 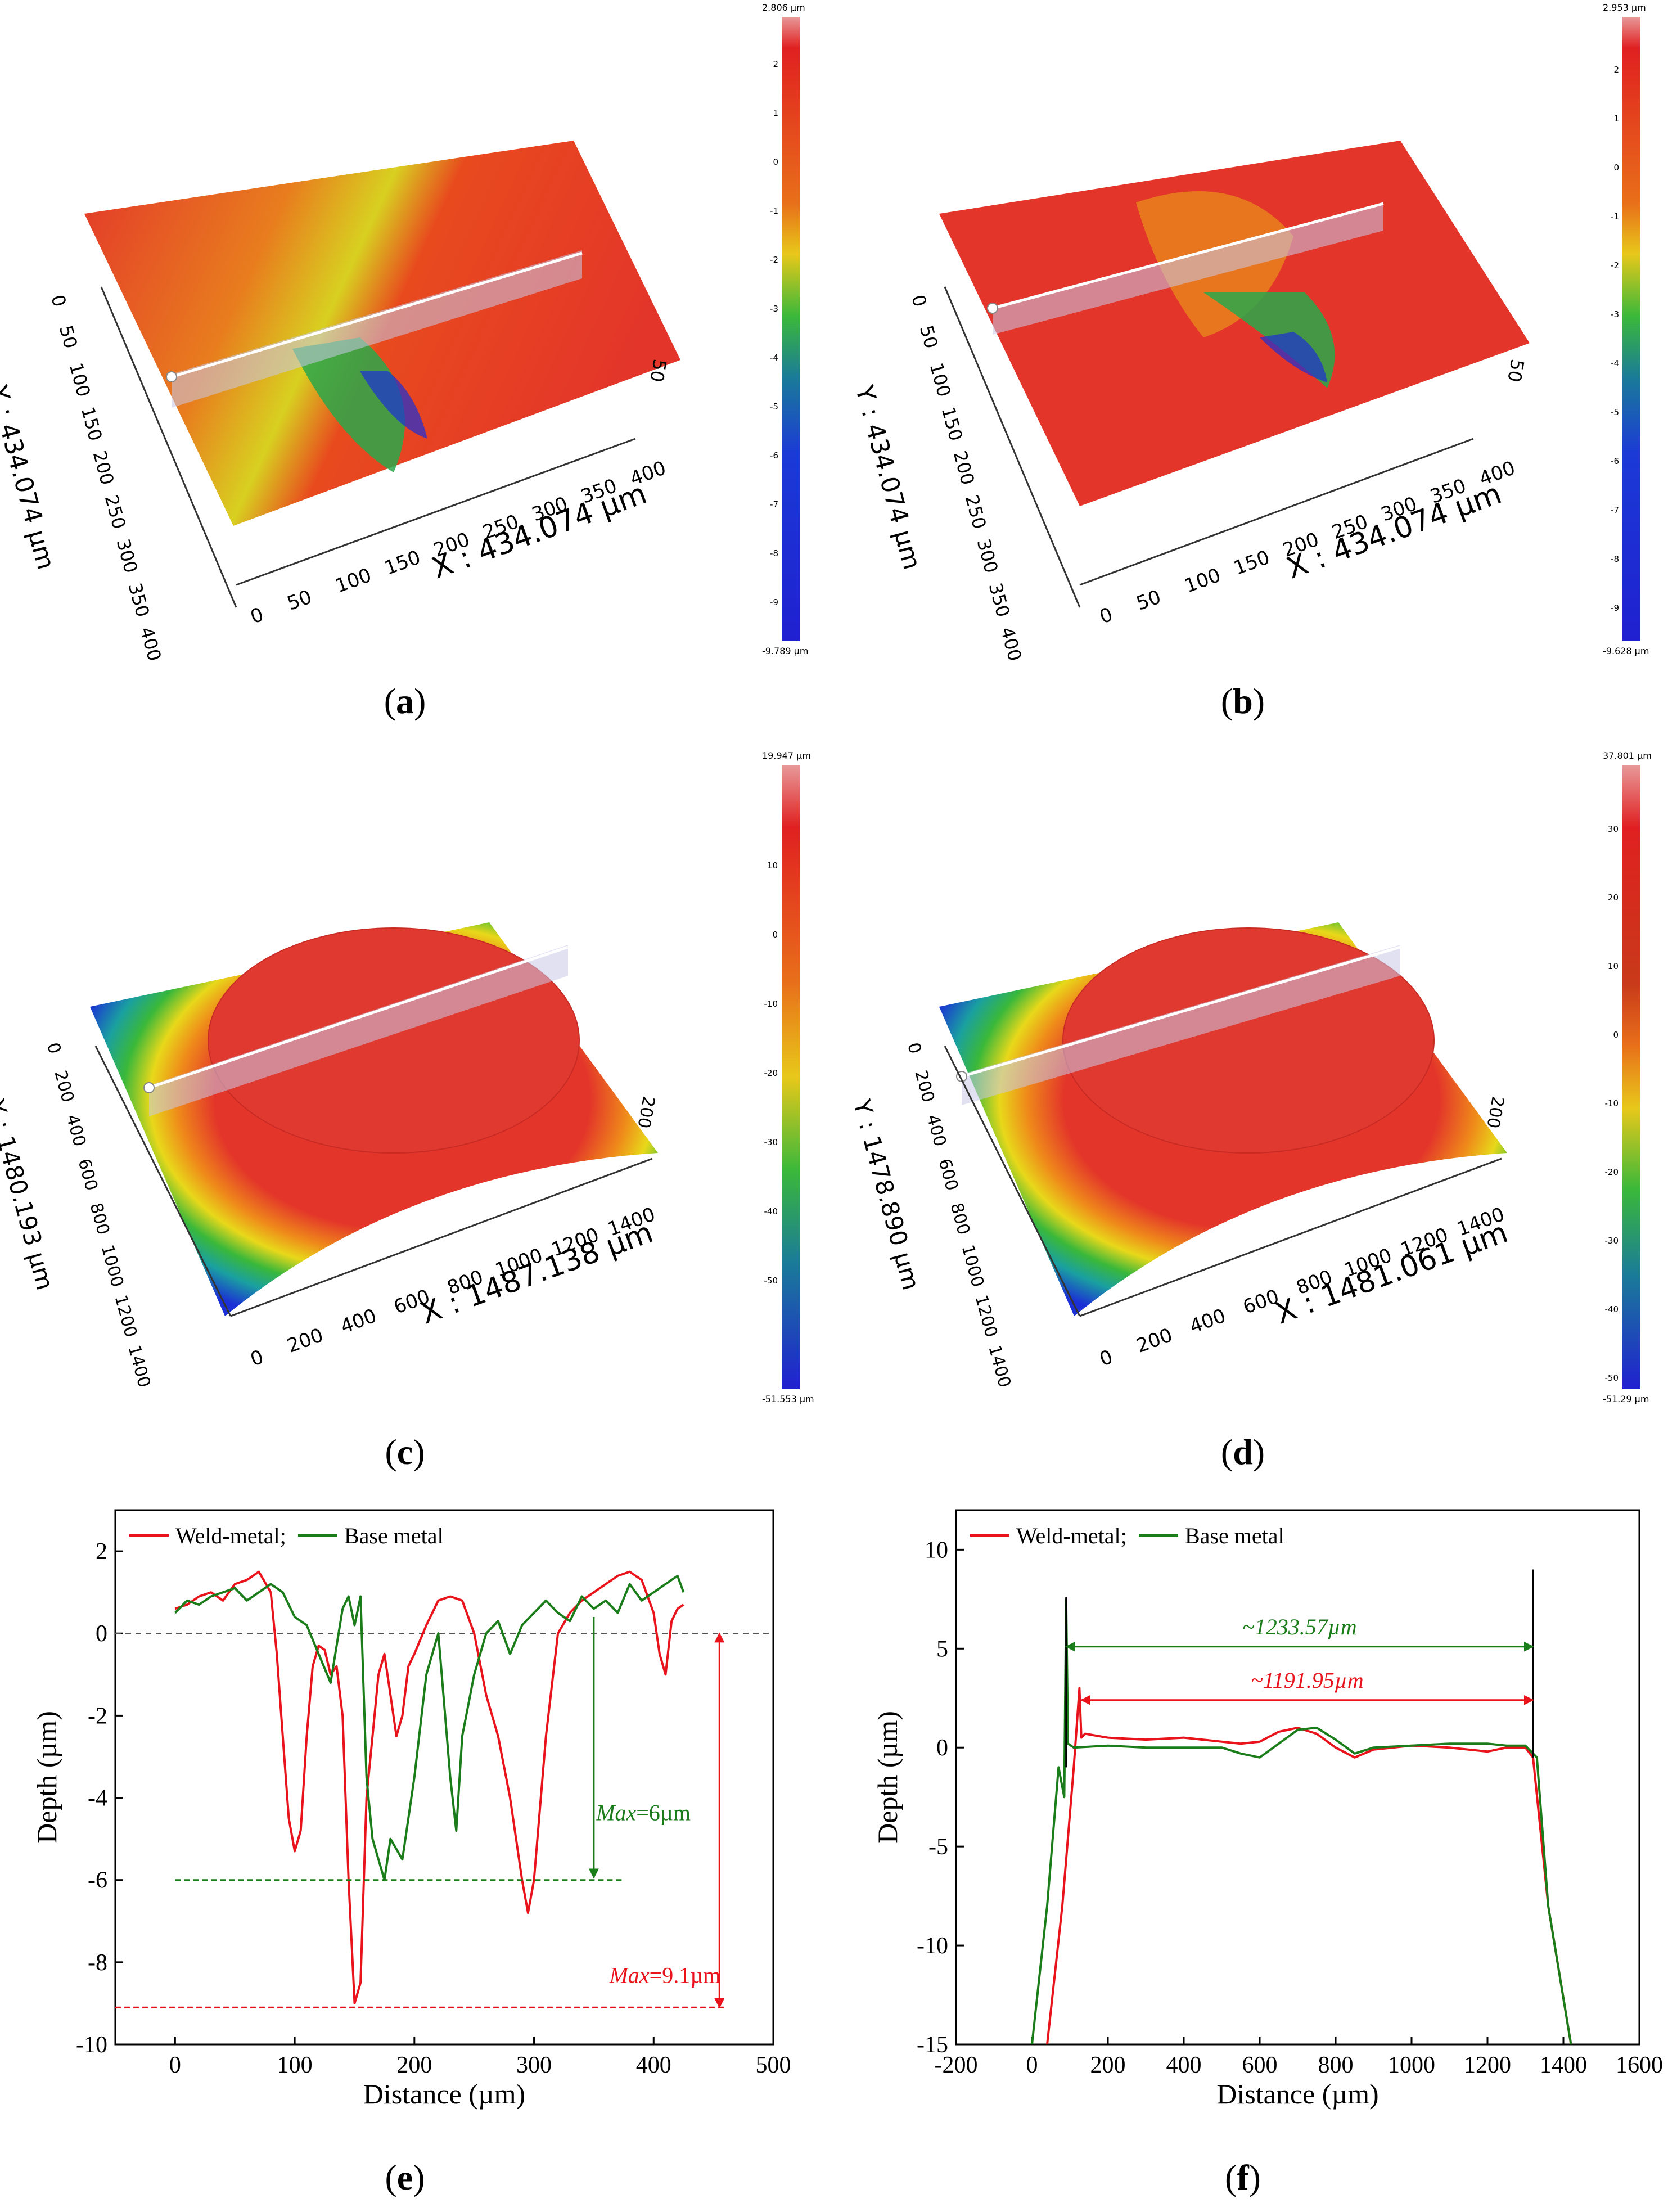 I want to click on color-scale-b, so click(x=1631, y=329).